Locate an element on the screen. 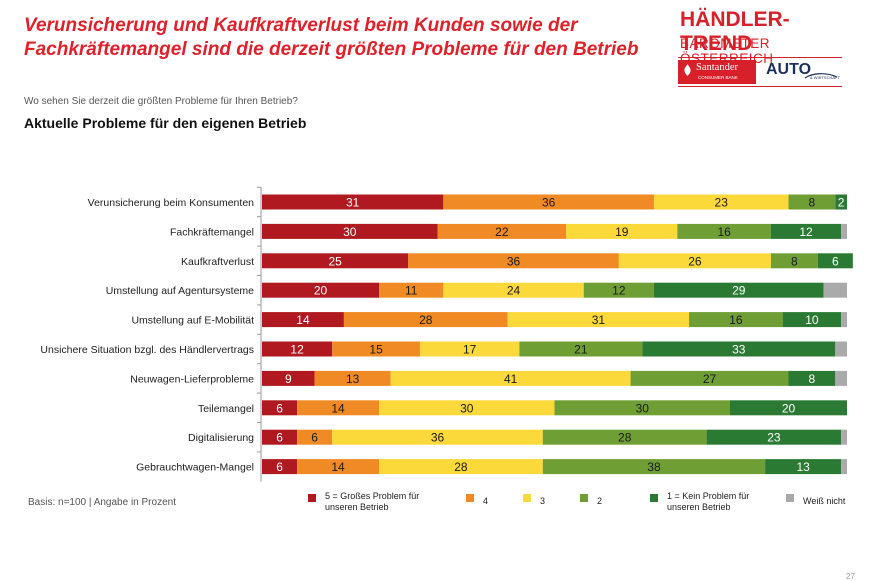 This screenshot has width=872, height=581. category-label: Neuwagen-Lieferprobleme is located at coordinates (192, 379).